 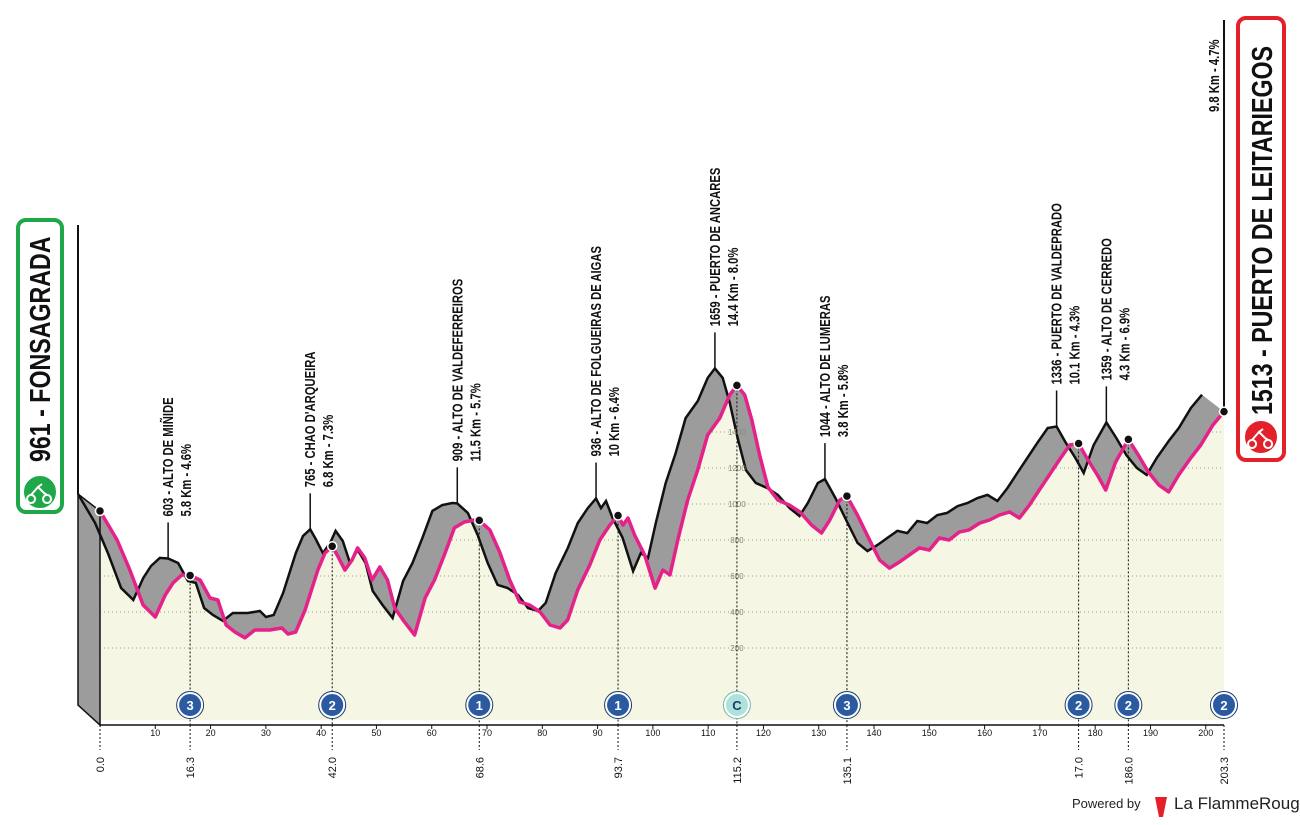 What do you see at coordinates (732, 286) in the screenshot?
I see `climb-detail: 14.4 Km - 8.0%` at bounding box center [732, 286].